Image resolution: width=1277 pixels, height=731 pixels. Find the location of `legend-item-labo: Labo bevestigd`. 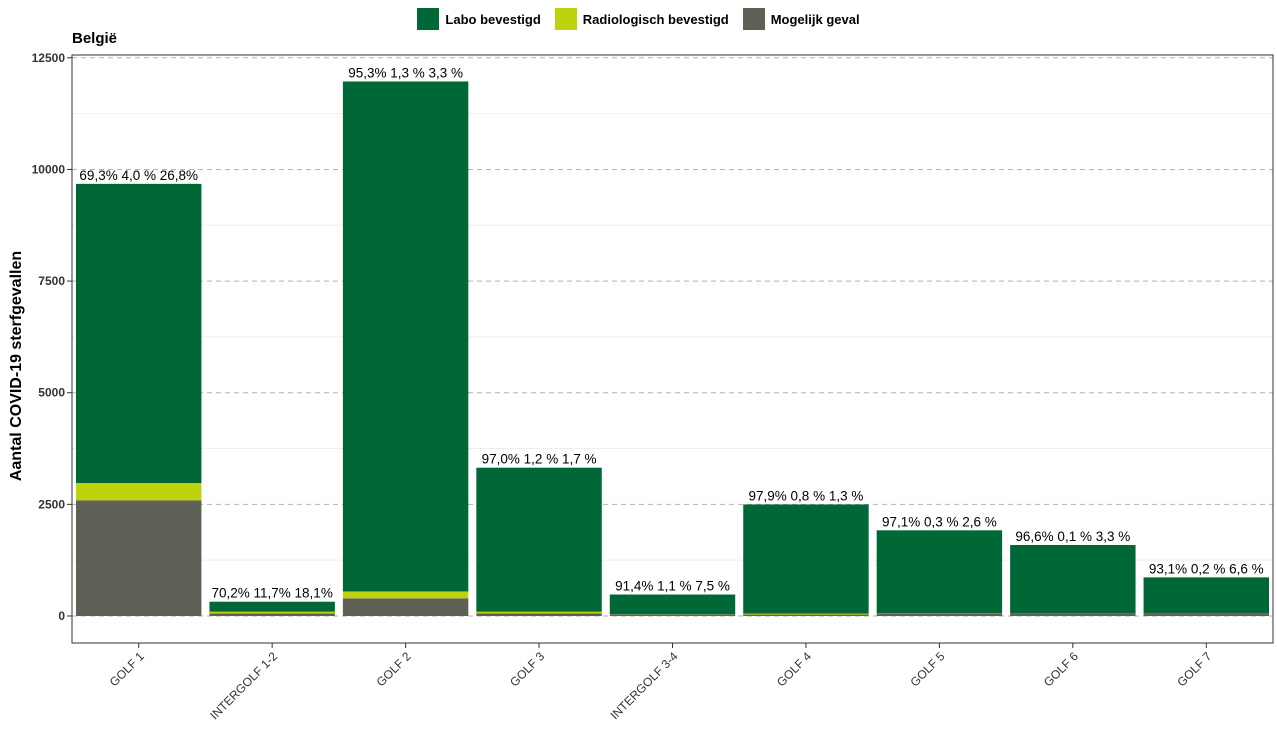

legend-item-labo: Labo bevestigd is located at coordinates (479, 19).